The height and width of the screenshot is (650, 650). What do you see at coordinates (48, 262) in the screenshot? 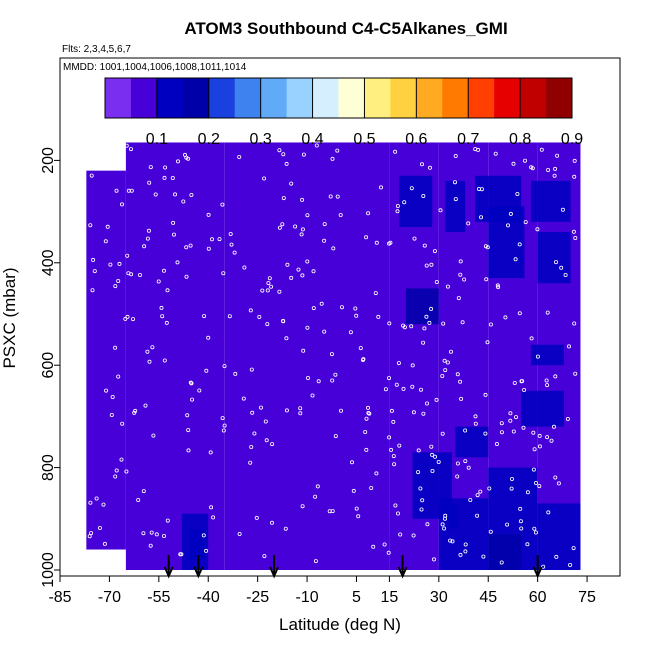
I see `y-tick-label-1: 400` at bounding box center [48, 262].